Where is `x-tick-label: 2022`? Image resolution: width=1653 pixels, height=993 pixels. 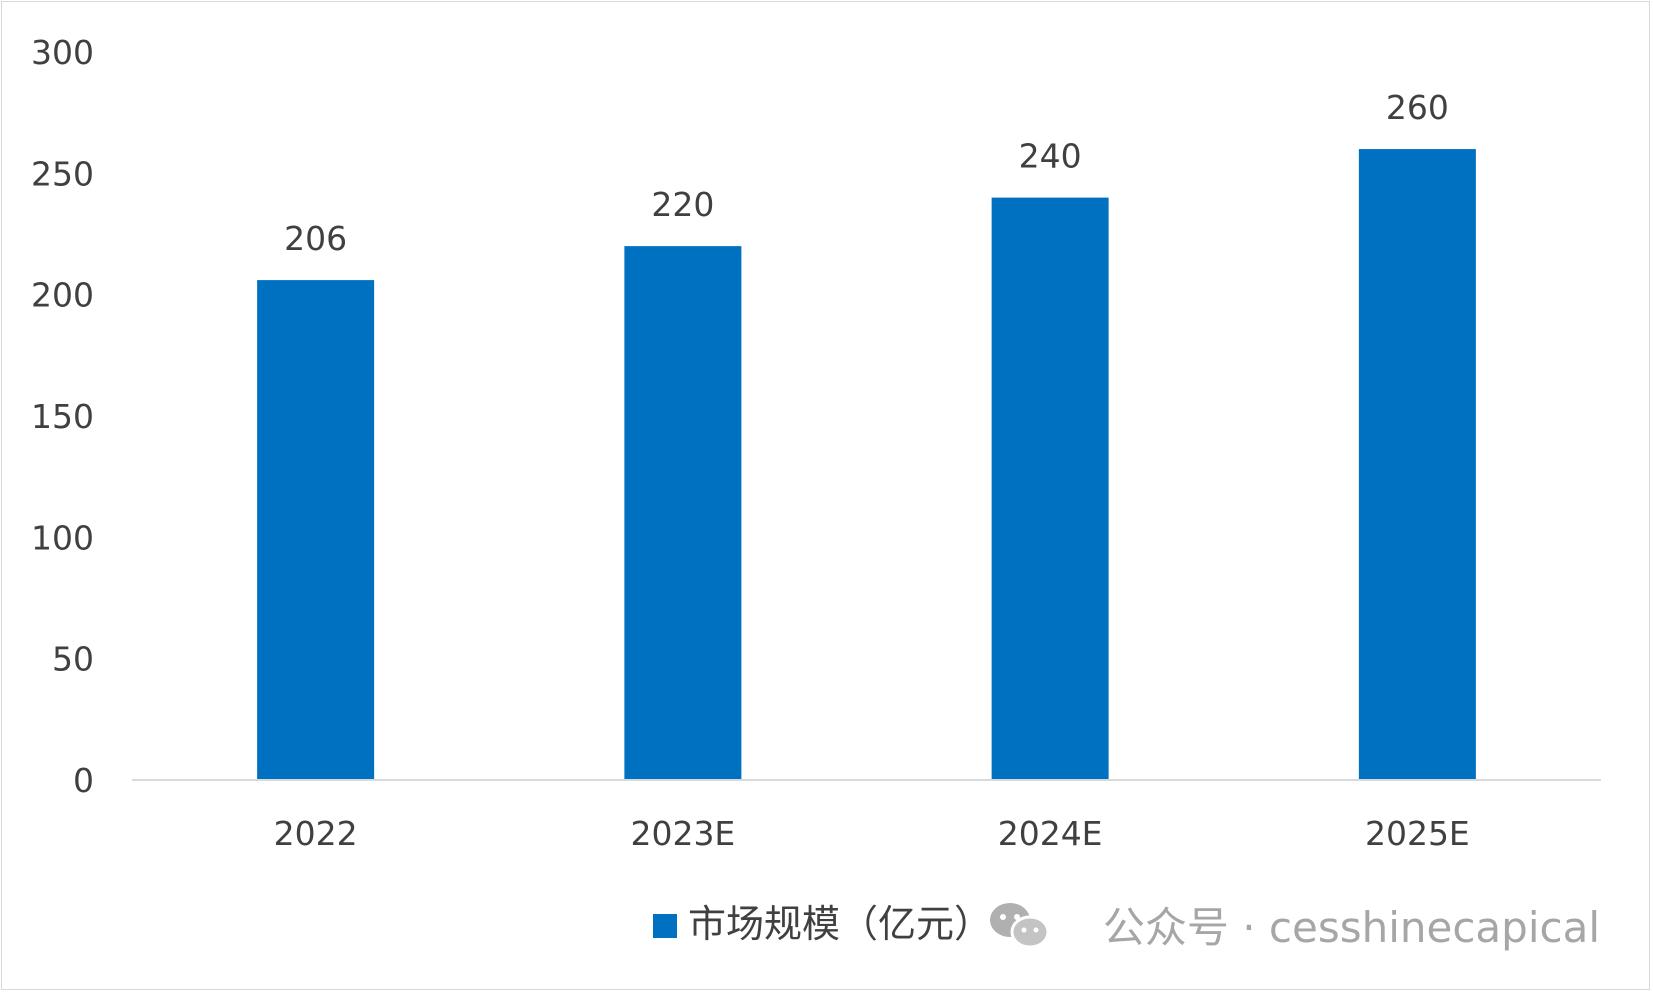 x-tick-label: 2022 is located at coordinates (316, 833).